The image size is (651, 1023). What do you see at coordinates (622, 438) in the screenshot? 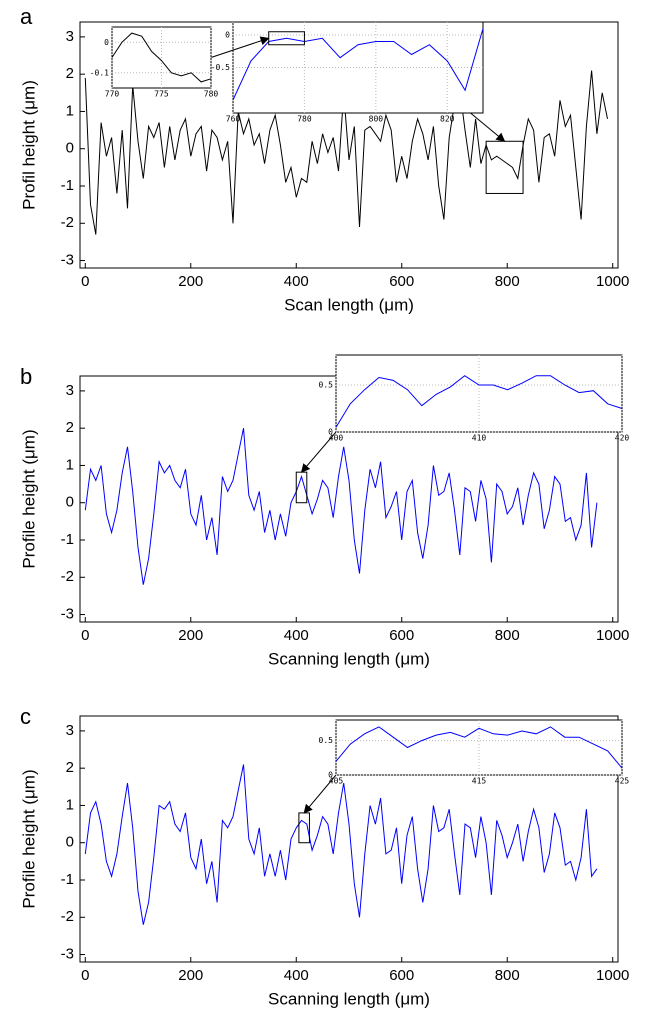
I see `inset-x-tick-label: 420` at bounding box center [622, 438].